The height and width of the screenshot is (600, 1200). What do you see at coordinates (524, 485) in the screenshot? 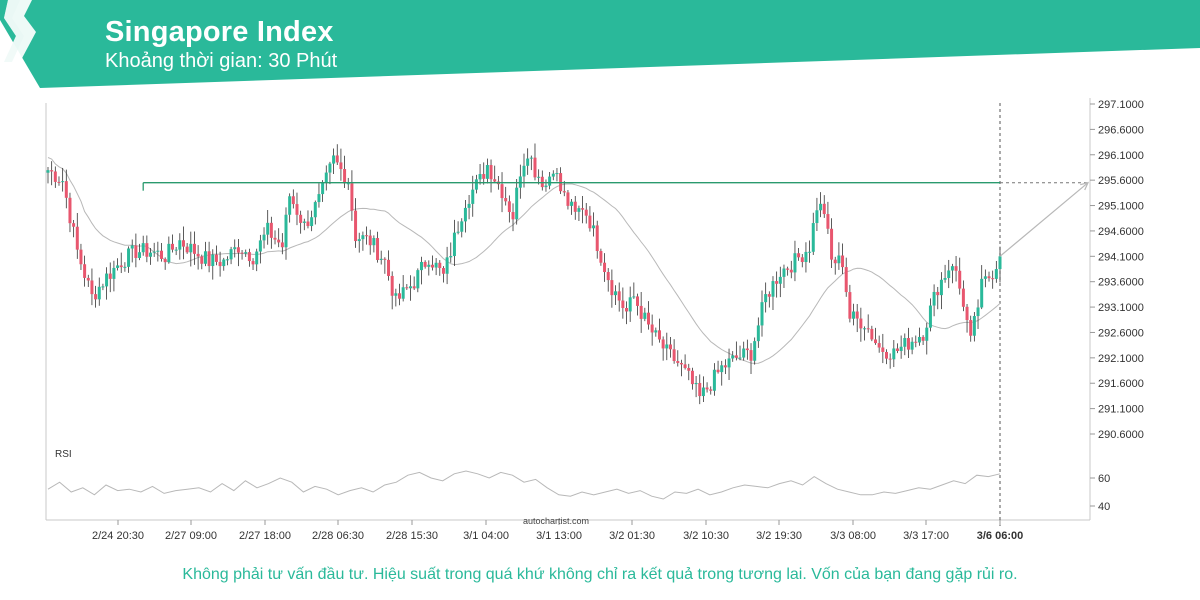
I see `rsi-line` at bounding box center [524, 485].